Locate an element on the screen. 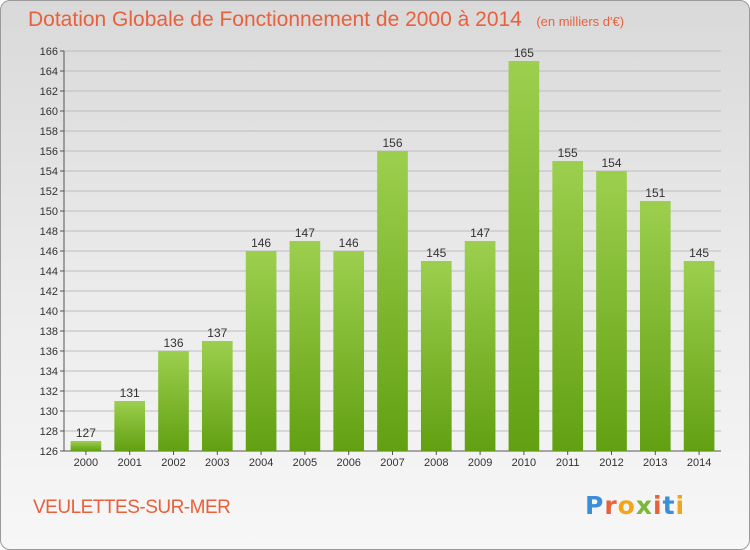 The width and height of the screenshot is (750, 550). y-tick-label: 128 is located at coordinates (49, 432).